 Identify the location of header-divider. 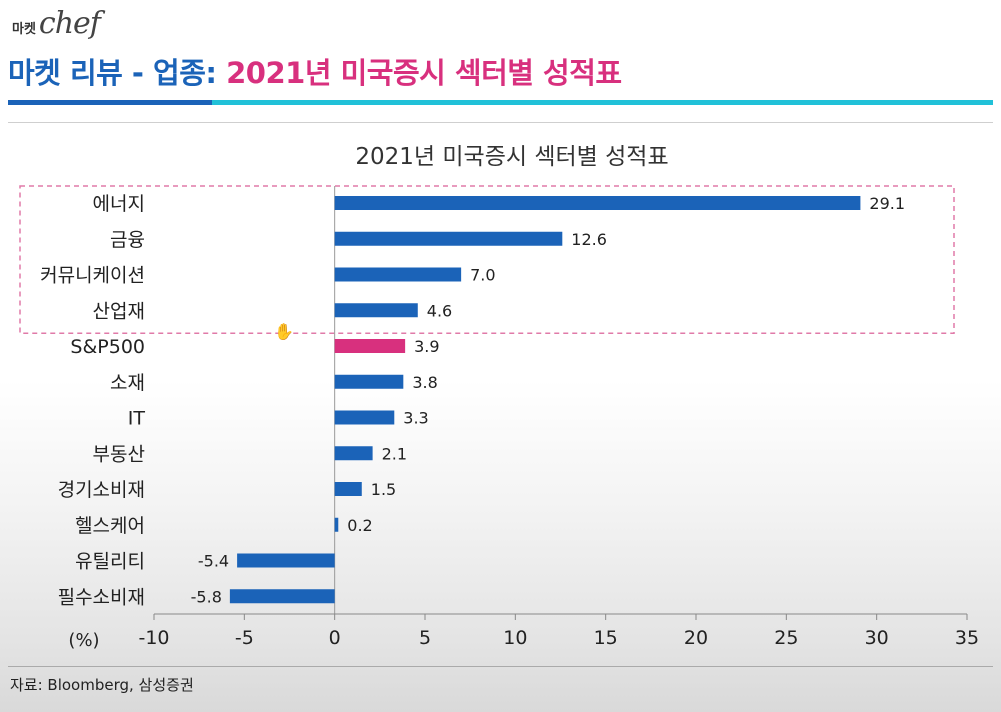
(500, 122).